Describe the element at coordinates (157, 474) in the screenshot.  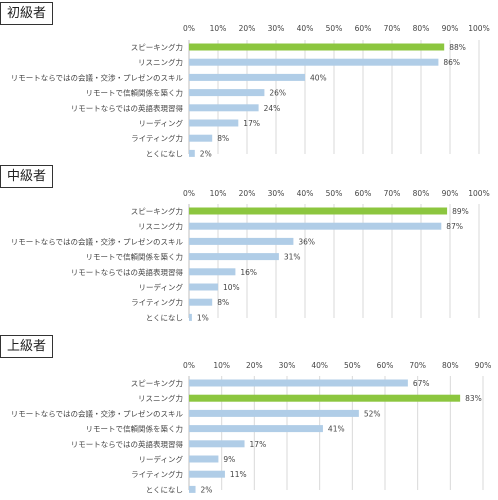
I see `category-label-advanced: ライティング力` at that location.